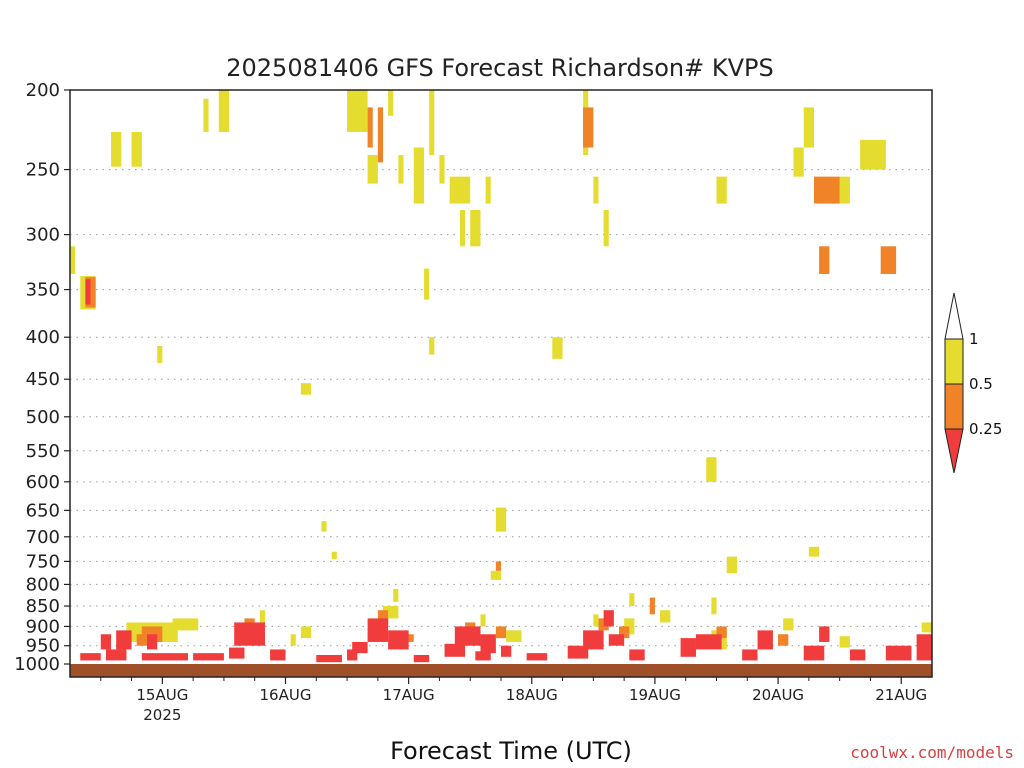  Describe the element at coordinates (513, 700) in the screenshot. I see `x-axis-ticks: 15AUG 2025 16AUG 17AUG 18AUG 19AUG 20AUG 21AUG` at that location.